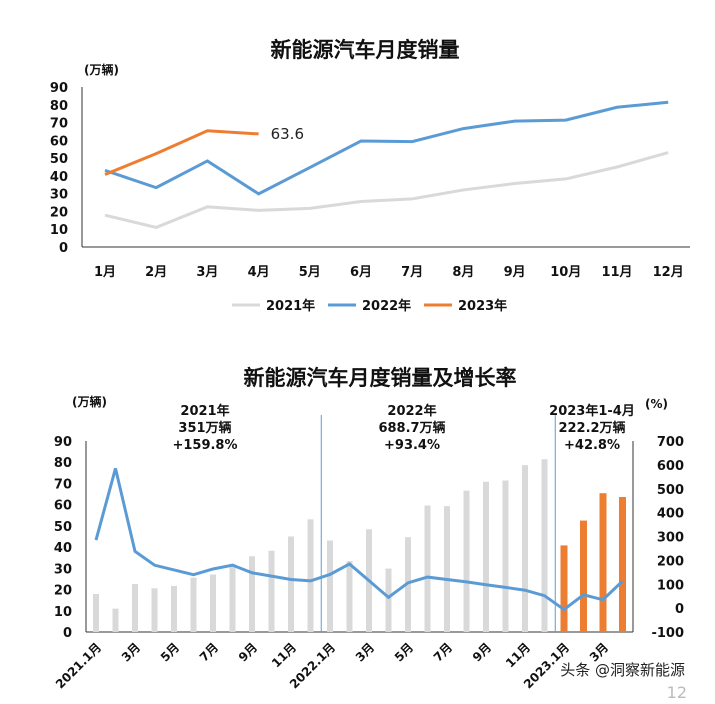 The image size is (715, 704). Describe the element at coordinates (89, 401) in the screenshot. I see `chart2-ylabel-left: (万辆)` at that location.